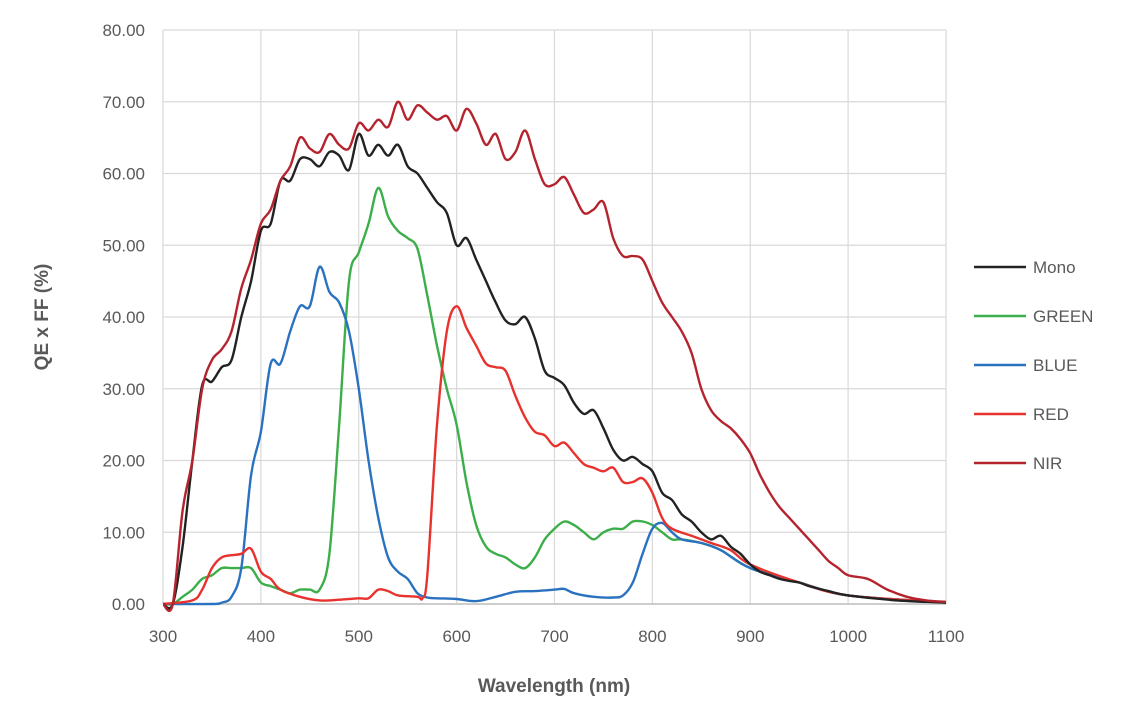  What do you see at coordinates (946, 636) in the screenshot?
I see `x-tick-label: 1100` at bounding box center [946, 636].